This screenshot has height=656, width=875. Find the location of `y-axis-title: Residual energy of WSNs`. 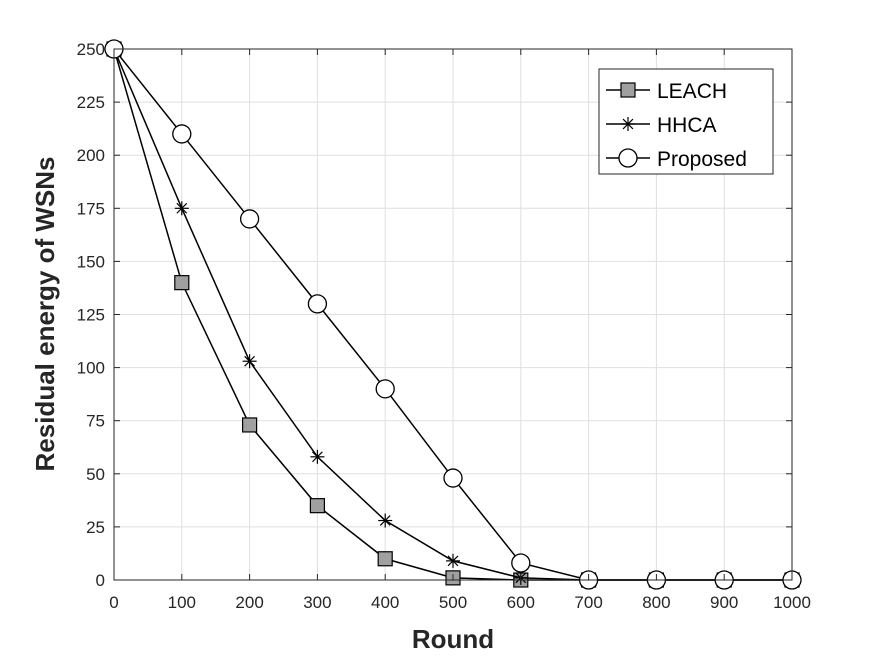

y-axis-title: Residual energy of WSNs is located at coordinates (45, 314).